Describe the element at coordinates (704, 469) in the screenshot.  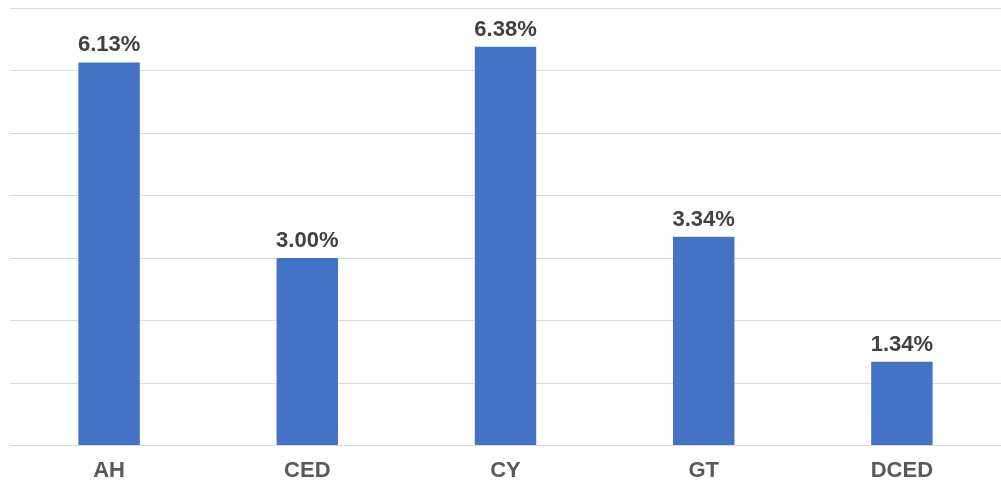
I see `x-tick-label: GT` at that location.